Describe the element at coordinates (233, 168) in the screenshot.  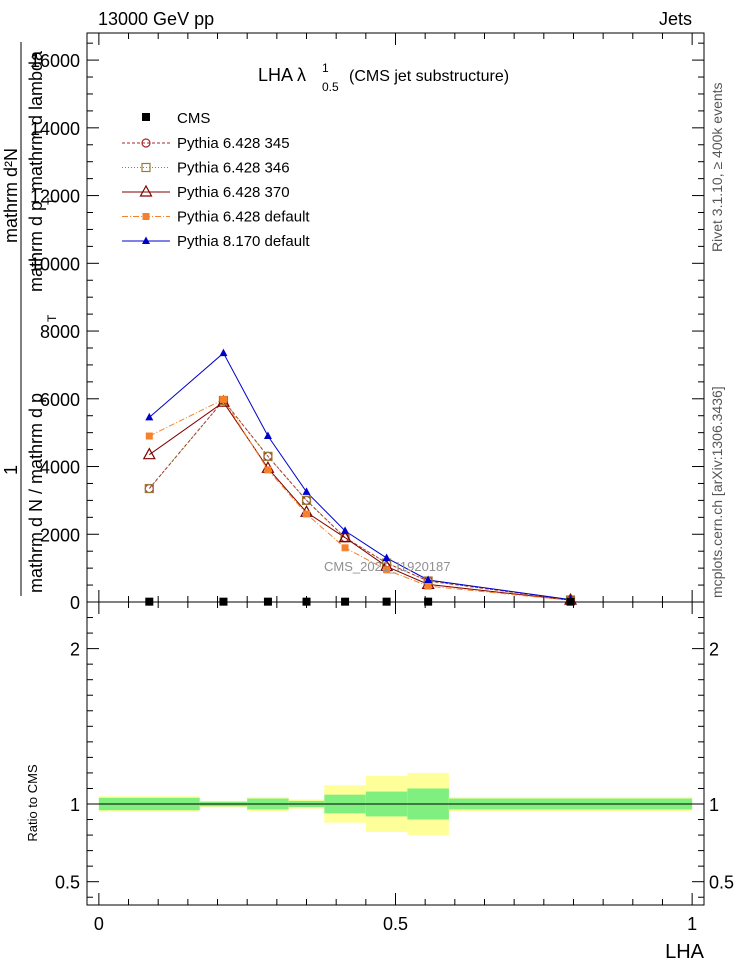
I see `legend-label: Pythia 6.428 346` at that location.